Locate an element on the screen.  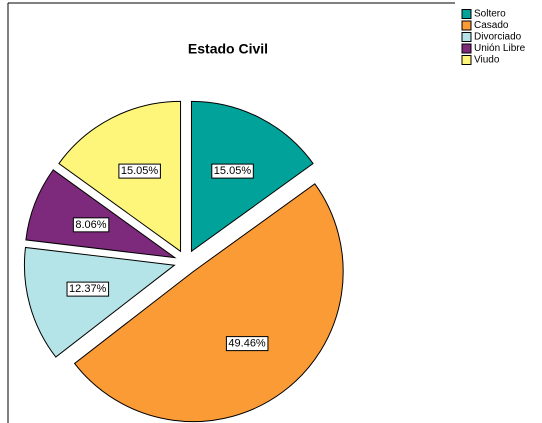
data-label: 8.06% is located at coordinates (90, 225).